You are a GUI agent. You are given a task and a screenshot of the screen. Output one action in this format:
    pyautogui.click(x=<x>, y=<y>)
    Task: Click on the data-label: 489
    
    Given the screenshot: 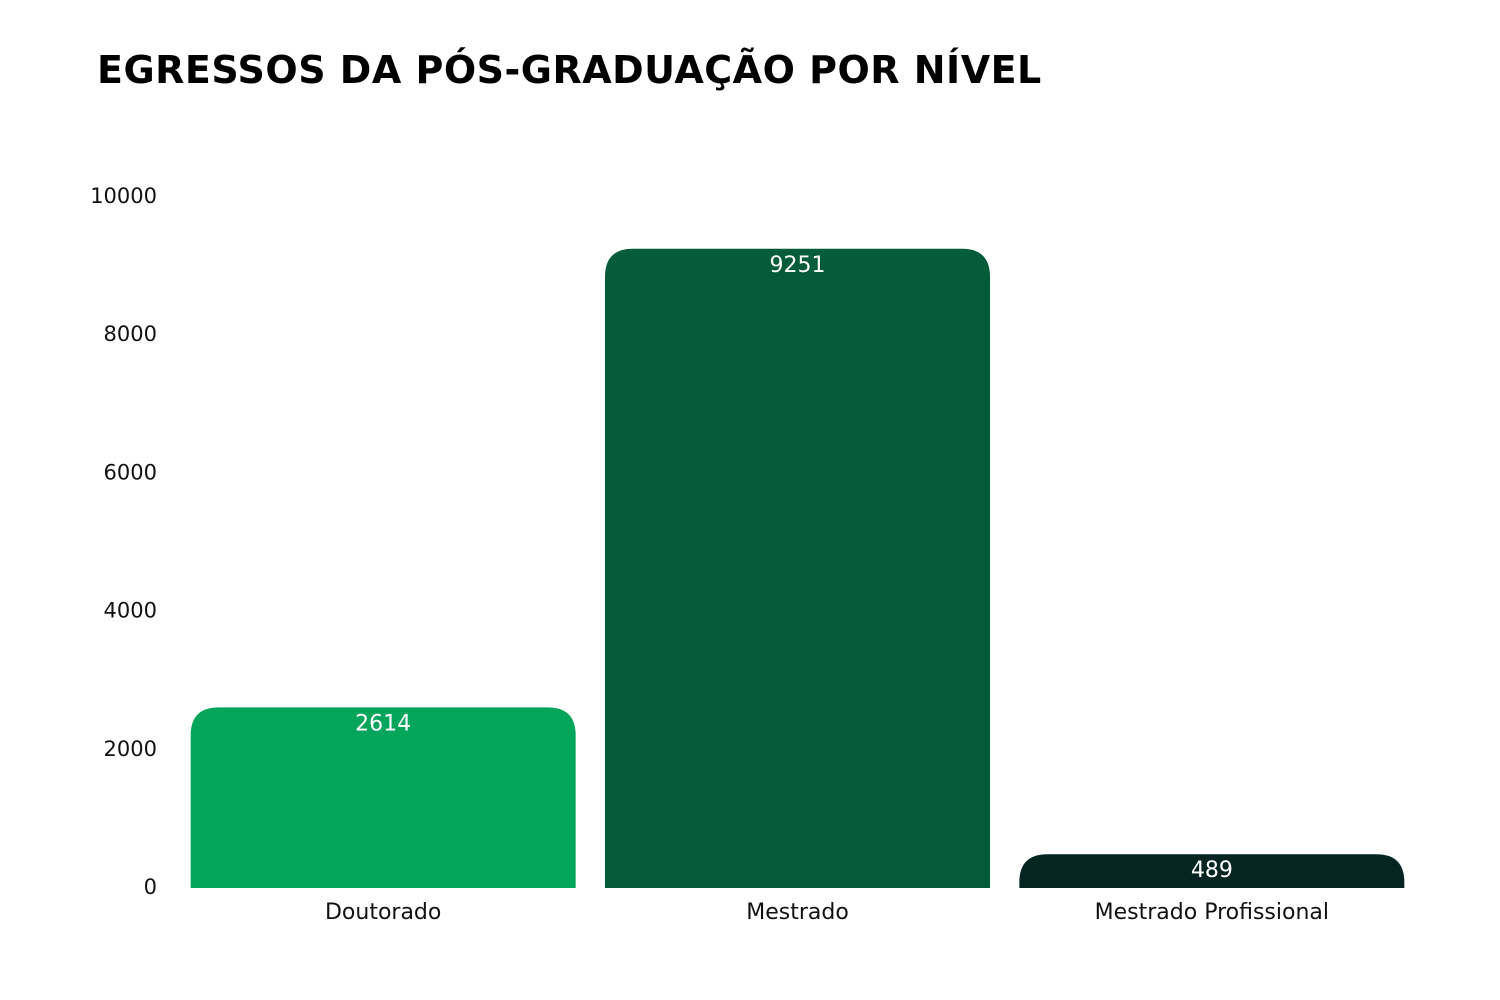 What is the action you would take?
    pyautogui.click(x=1212, y=870)
    